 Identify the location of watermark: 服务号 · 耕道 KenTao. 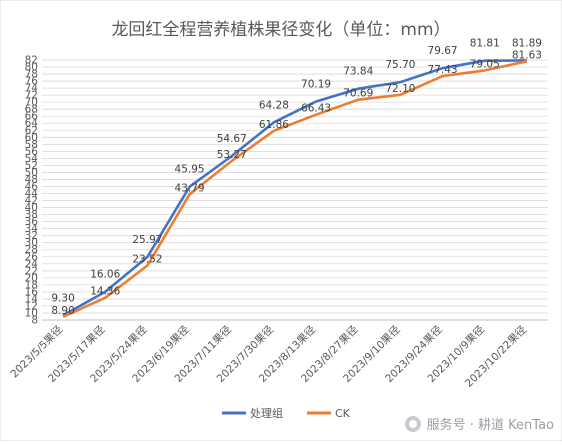
(479, 423).